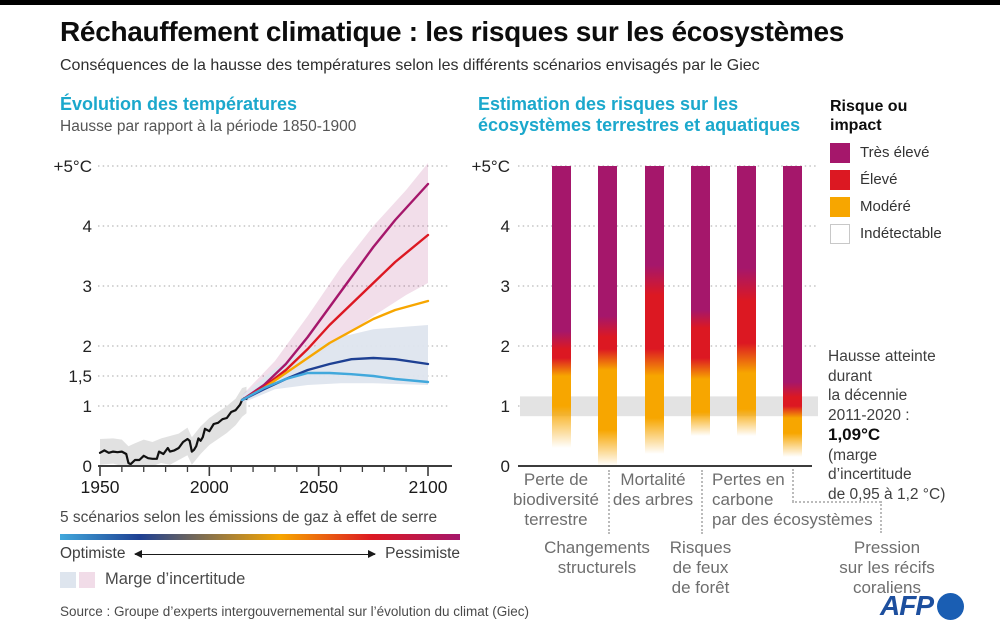 The height and width of the screenshot is (630, 1000). Describe the element at coordinates (854, 434) in the screenshot. I see `annotation-value: 1,09°C` at that location.